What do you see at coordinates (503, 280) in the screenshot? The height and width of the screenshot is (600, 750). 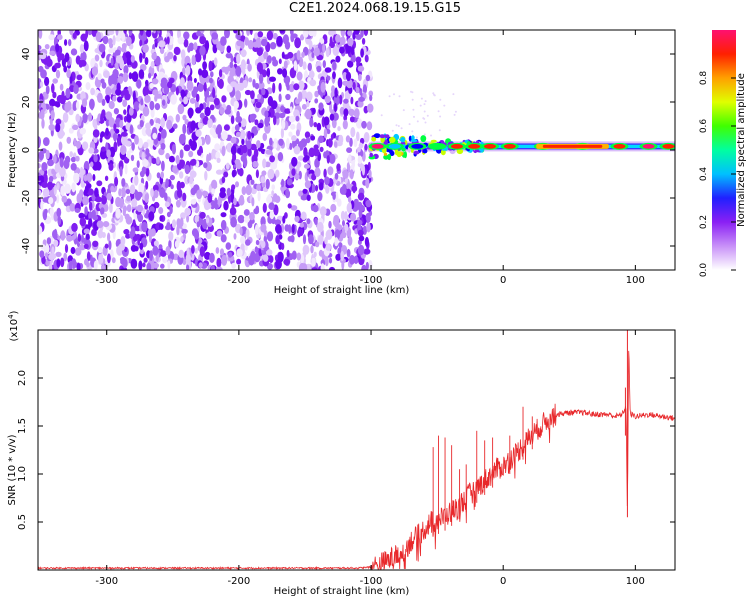 I see `x-tick-label: 0` at bounding box center [503, 280].